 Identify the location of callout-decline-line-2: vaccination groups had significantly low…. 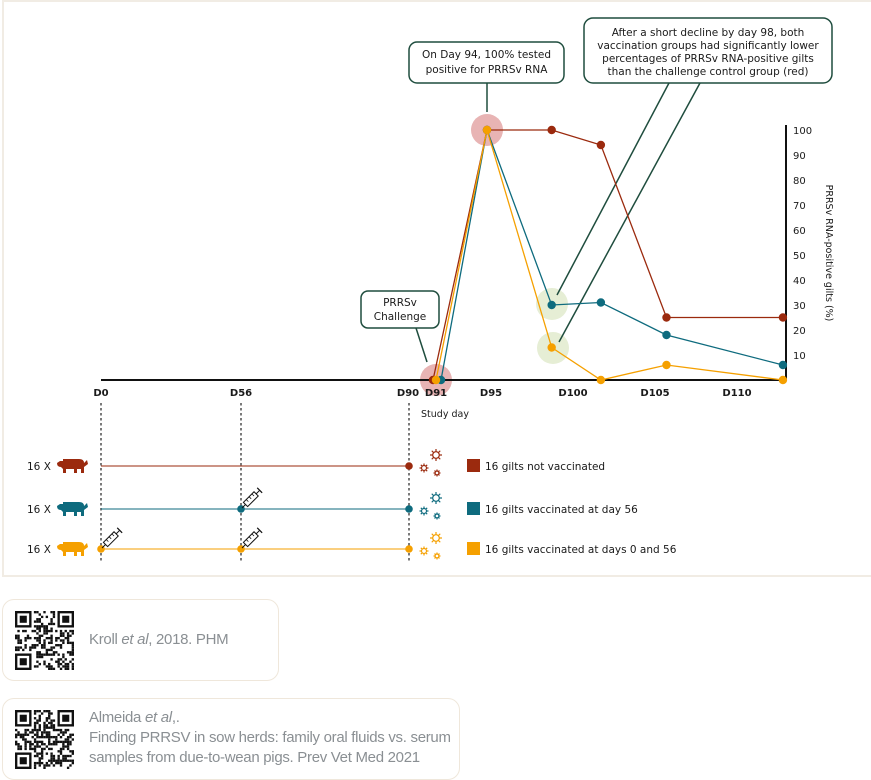
(708, 46).